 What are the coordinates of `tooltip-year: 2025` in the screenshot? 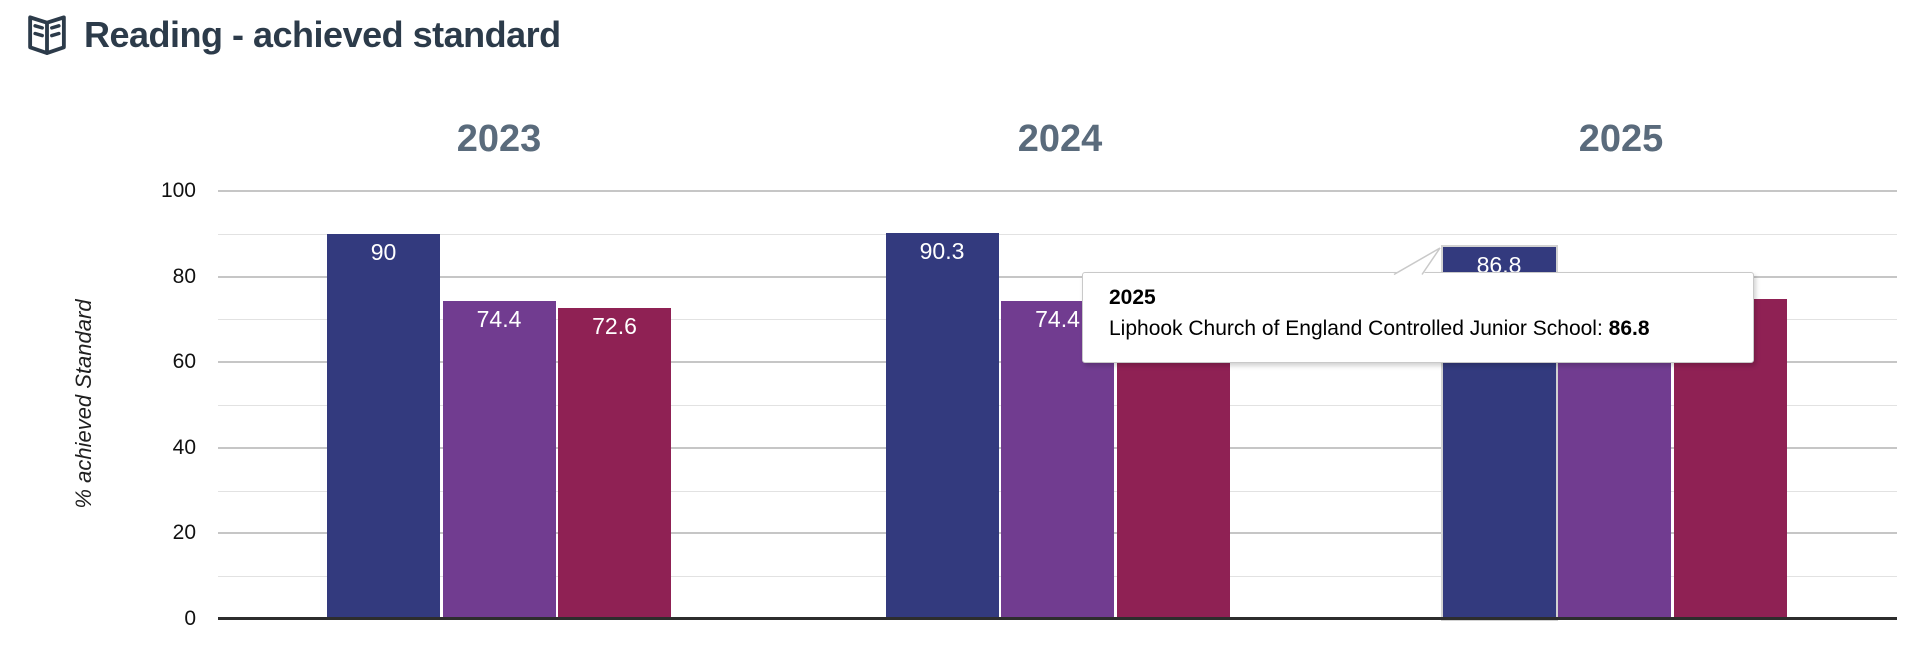 It's located at (1132, 297).